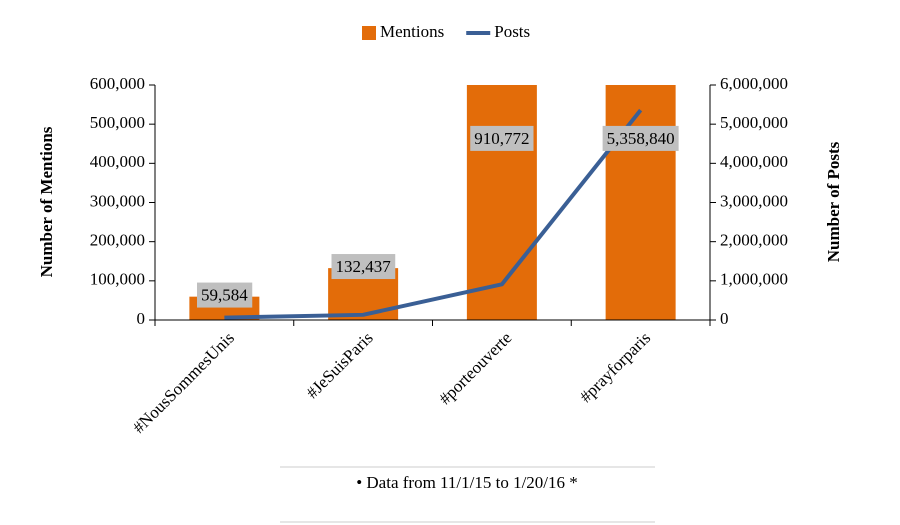 This screenshot has width=900, height=525. I want to click on y-axis-title: Number of Mentions, so click(46, 201).